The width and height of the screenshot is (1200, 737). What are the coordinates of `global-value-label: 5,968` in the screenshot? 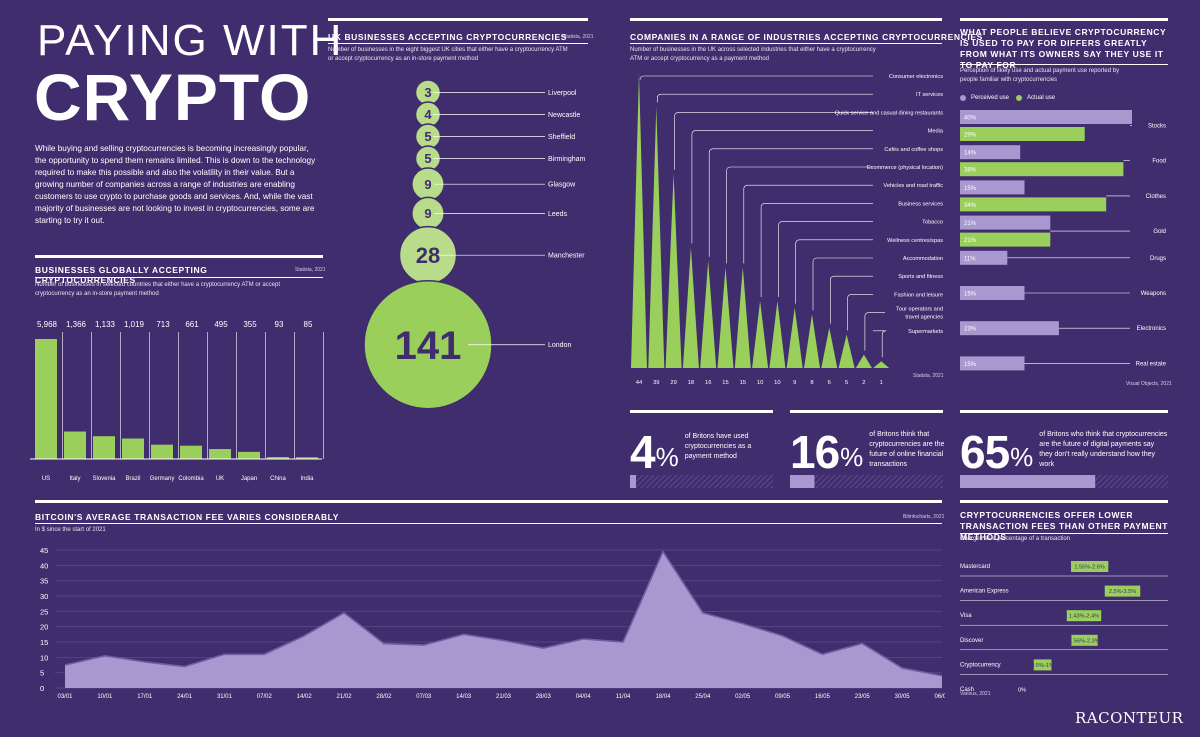 It's located at (47, 324).